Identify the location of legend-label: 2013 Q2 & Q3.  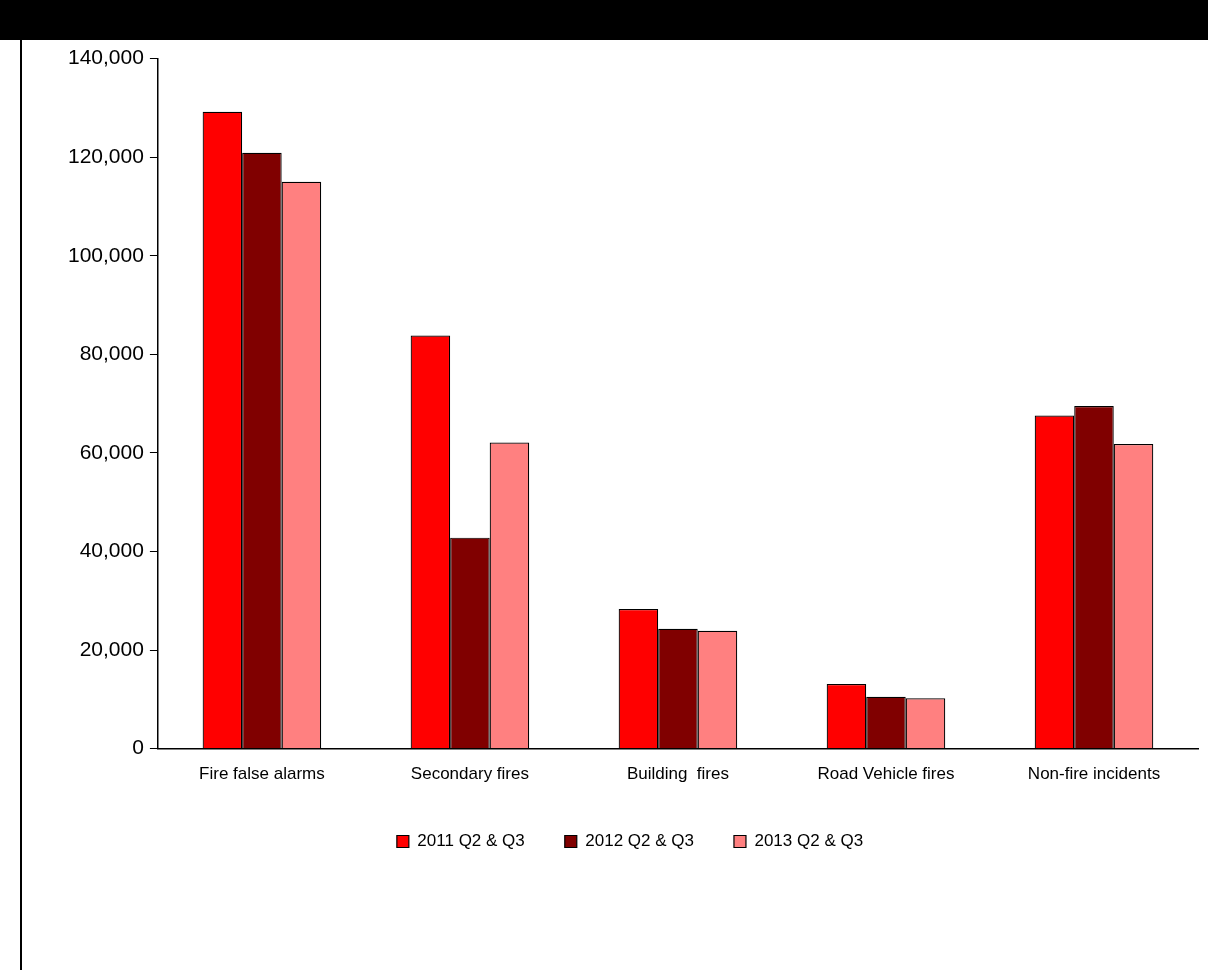
(809, 841).